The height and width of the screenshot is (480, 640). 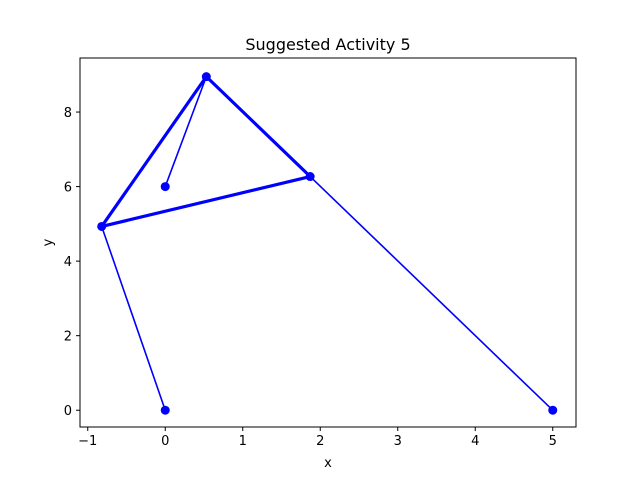 What do you see at coordinates (68, 113) in the screenshot?
I see `y-tick-label: 8` at bounding box center [68, 113].